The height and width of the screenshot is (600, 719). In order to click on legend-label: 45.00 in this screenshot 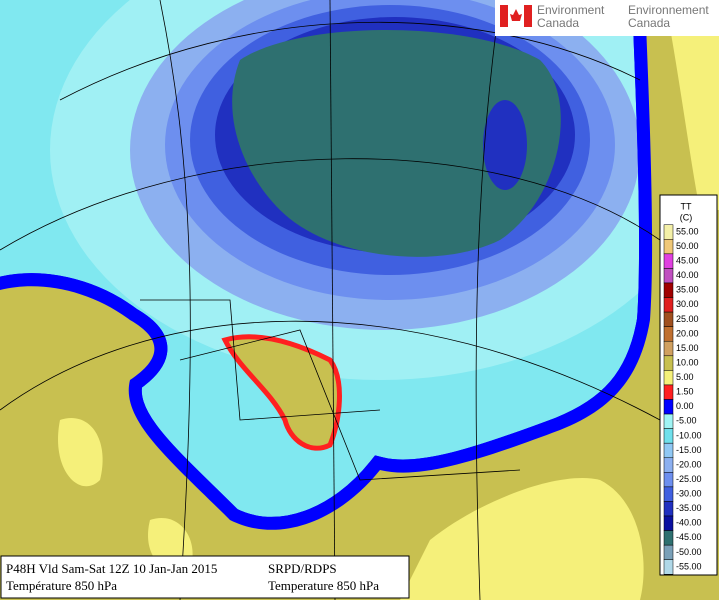, I will do `click(687, 261)`.